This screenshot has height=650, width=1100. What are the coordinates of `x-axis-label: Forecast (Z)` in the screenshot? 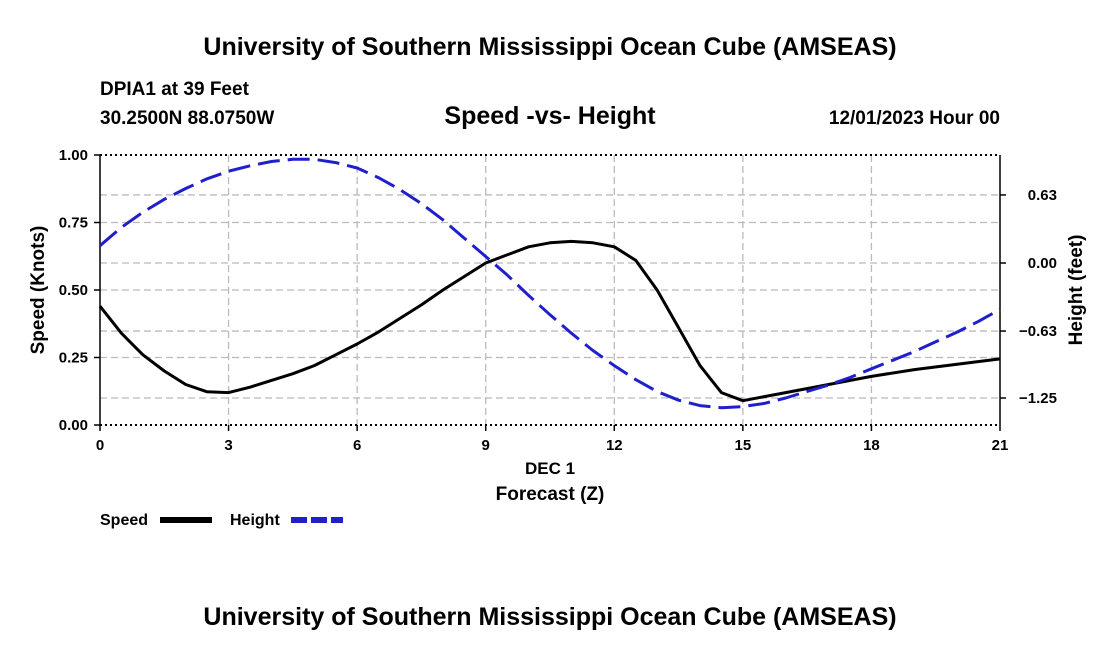 It's located at (550, 494).